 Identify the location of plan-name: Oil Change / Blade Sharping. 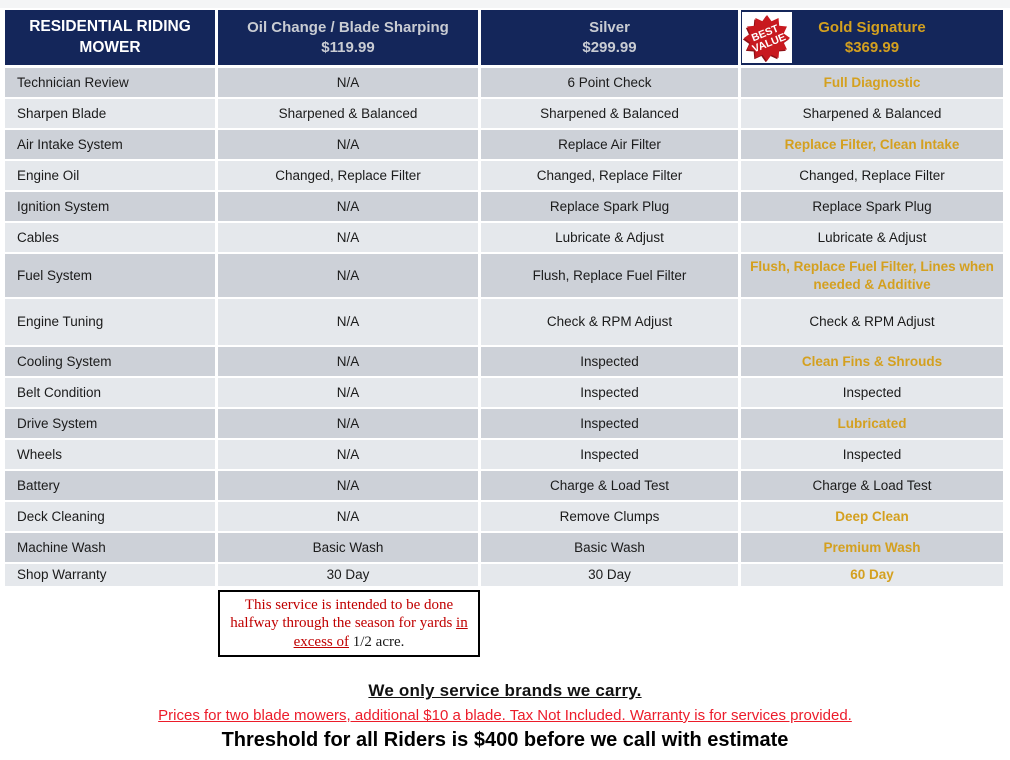
(348, 27).